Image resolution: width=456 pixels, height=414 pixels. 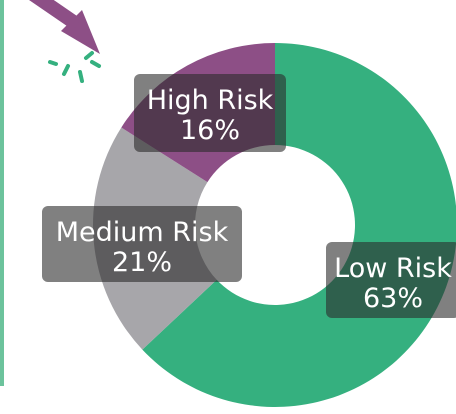 I want to click on slice-name: Medium Risk, so click(x=142, y=232).